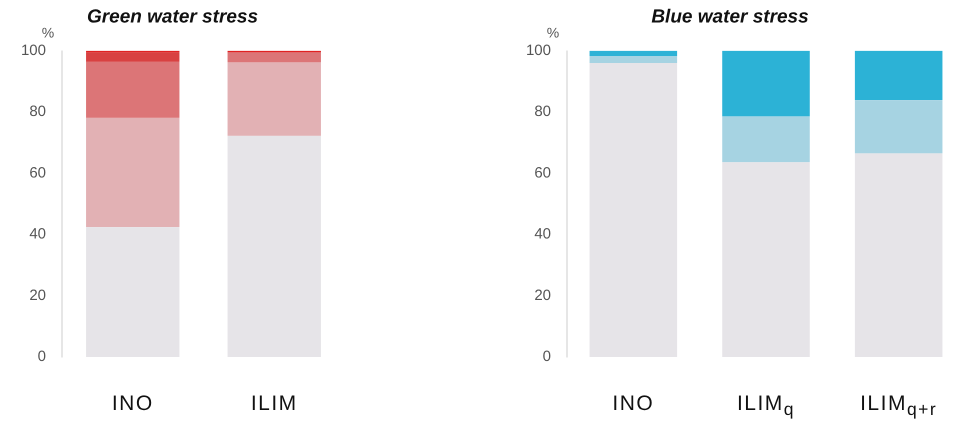 The width and height of the screenshot is (966, 424). What do you see at coordinates (766, 406) in the screenshot?
I see `x-tick-label: ILIM$_{q}$` at bounding box center [766, 406].